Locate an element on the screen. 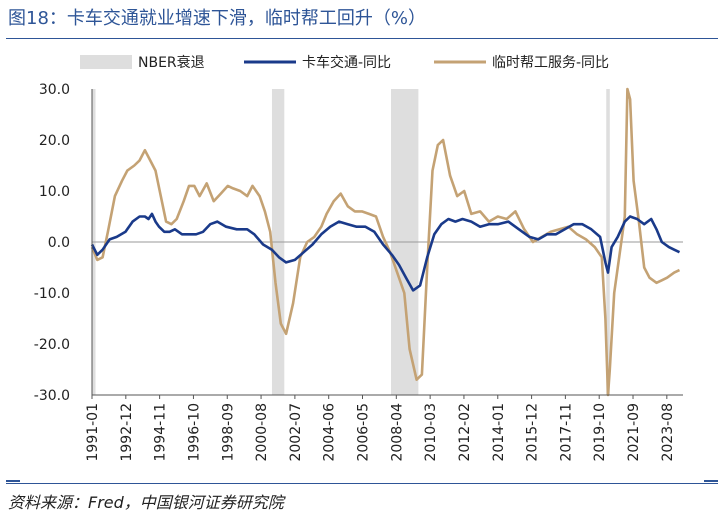 This screenshot has height=517, width=722. x-tick-label: 2000-08 is located at coordinates (262, 432).